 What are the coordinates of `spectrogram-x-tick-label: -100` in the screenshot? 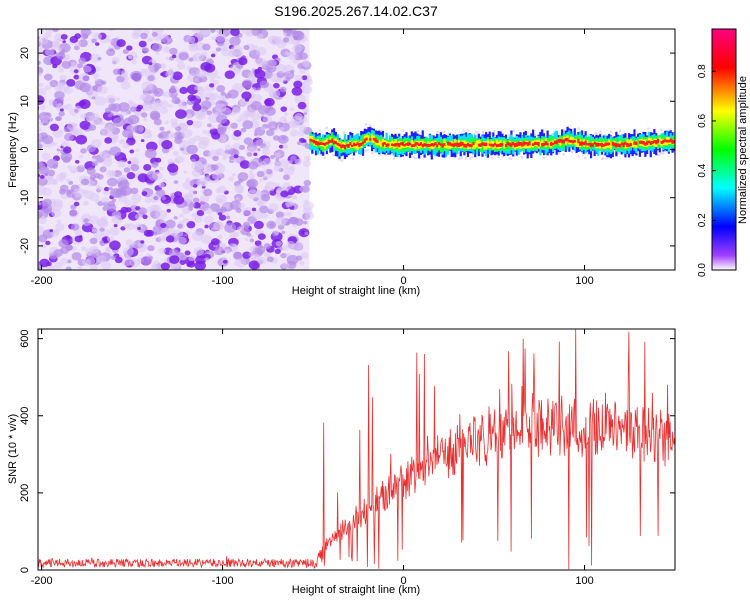 It's located at (223, 281).